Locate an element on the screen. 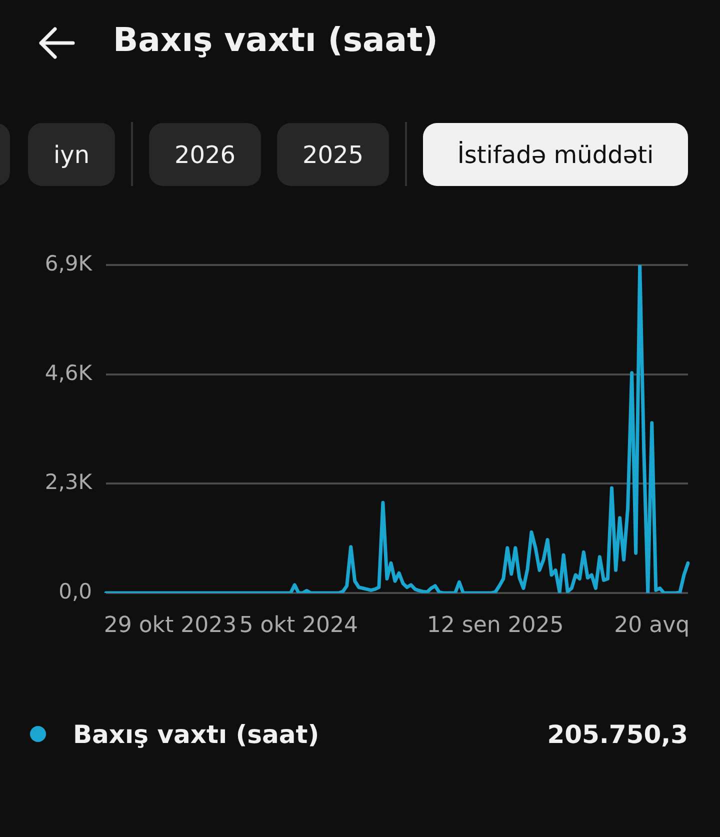  legend-label: Baxış vaxtı (saat) is located at coordinates (196, 734).